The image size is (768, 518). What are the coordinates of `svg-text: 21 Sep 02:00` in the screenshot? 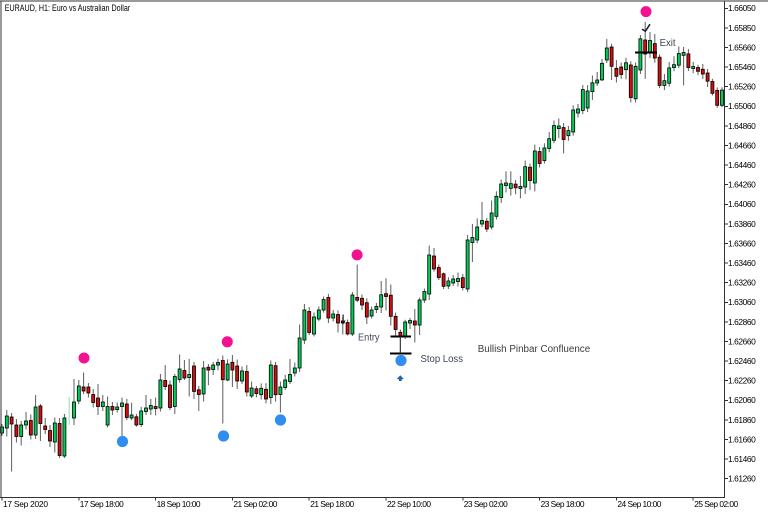 It's located at (255, 504).